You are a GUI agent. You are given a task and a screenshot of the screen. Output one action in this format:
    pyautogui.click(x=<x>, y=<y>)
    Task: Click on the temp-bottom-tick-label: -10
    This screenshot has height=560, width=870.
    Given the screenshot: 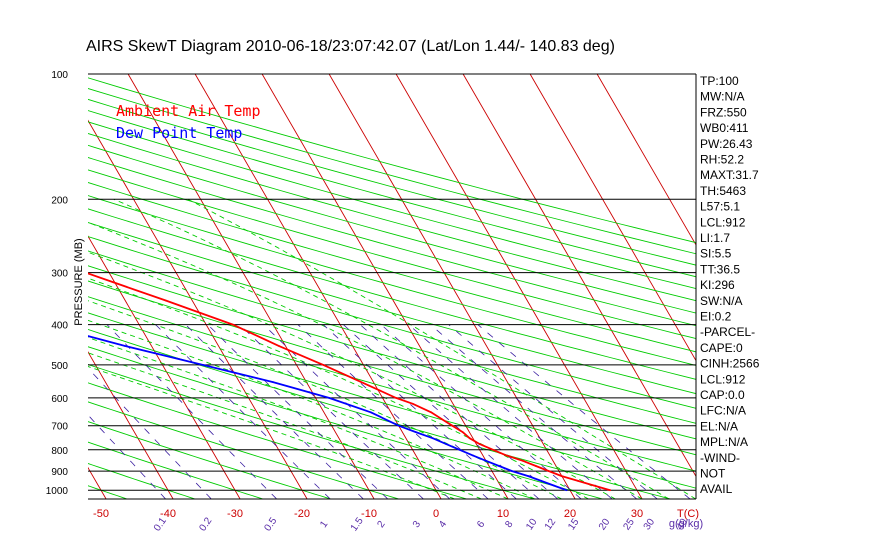 What is the action you would take?
    pyautogui.click(x=369, y=514)
    